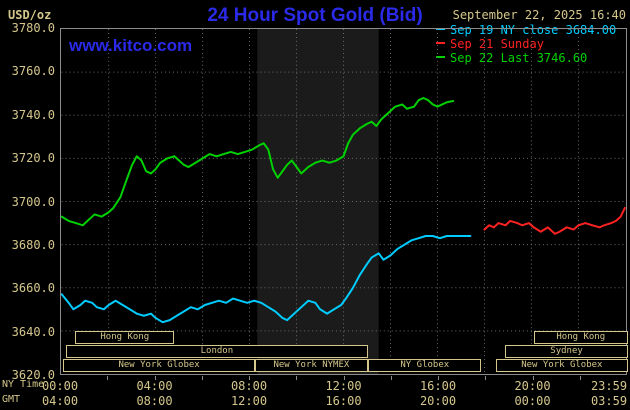 The width and height of the screenshot is (630, 410). What do you see at coordinates (554, 220) in the screenshot?
I see `series-line-red` at bounding box center [554, 220].